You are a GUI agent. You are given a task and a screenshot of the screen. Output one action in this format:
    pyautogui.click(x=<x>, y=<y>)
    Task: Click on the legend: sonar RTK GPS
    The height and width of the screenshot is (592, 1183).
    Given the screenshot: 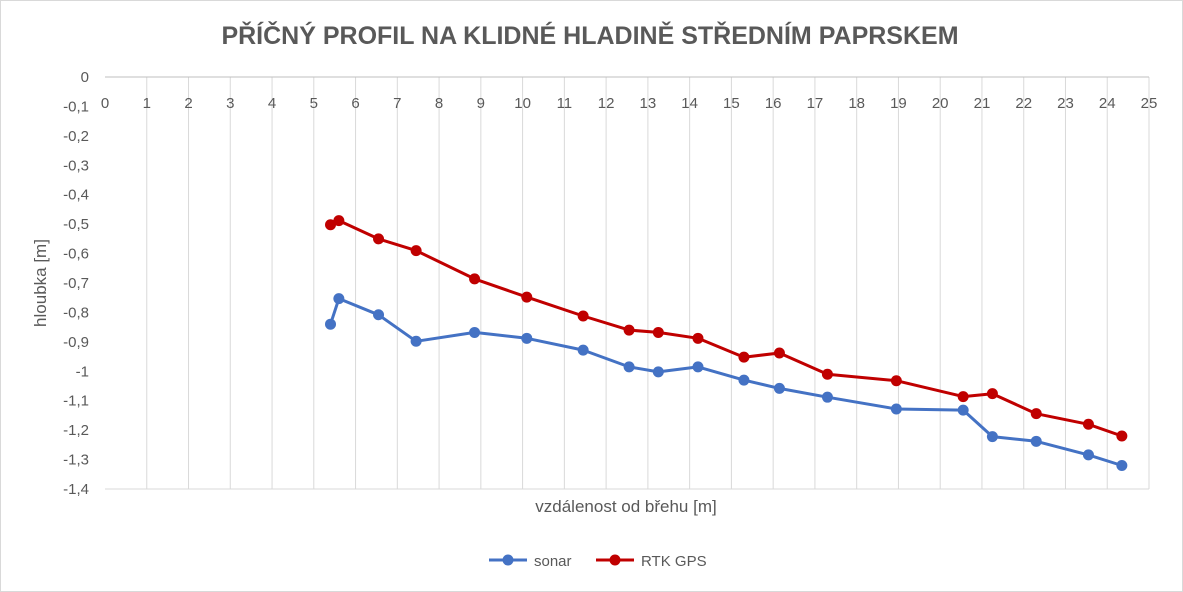 What is the action you would take?
    pyautogui.click(x=598, y=561)
    